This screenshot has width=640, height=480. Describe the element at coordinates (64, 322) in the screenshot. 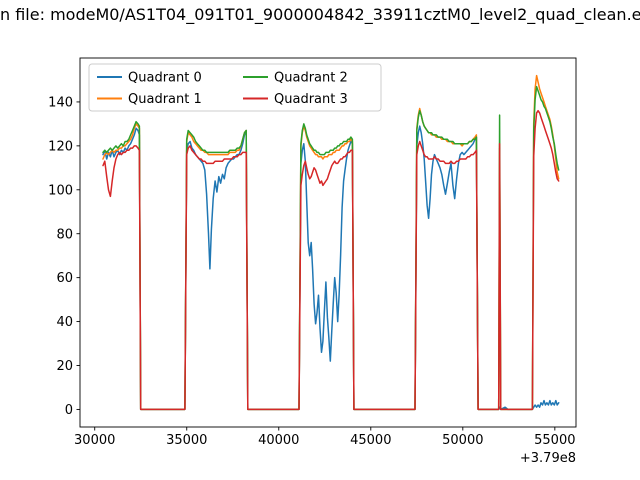

I see `y-tick-label: 40` at that location.